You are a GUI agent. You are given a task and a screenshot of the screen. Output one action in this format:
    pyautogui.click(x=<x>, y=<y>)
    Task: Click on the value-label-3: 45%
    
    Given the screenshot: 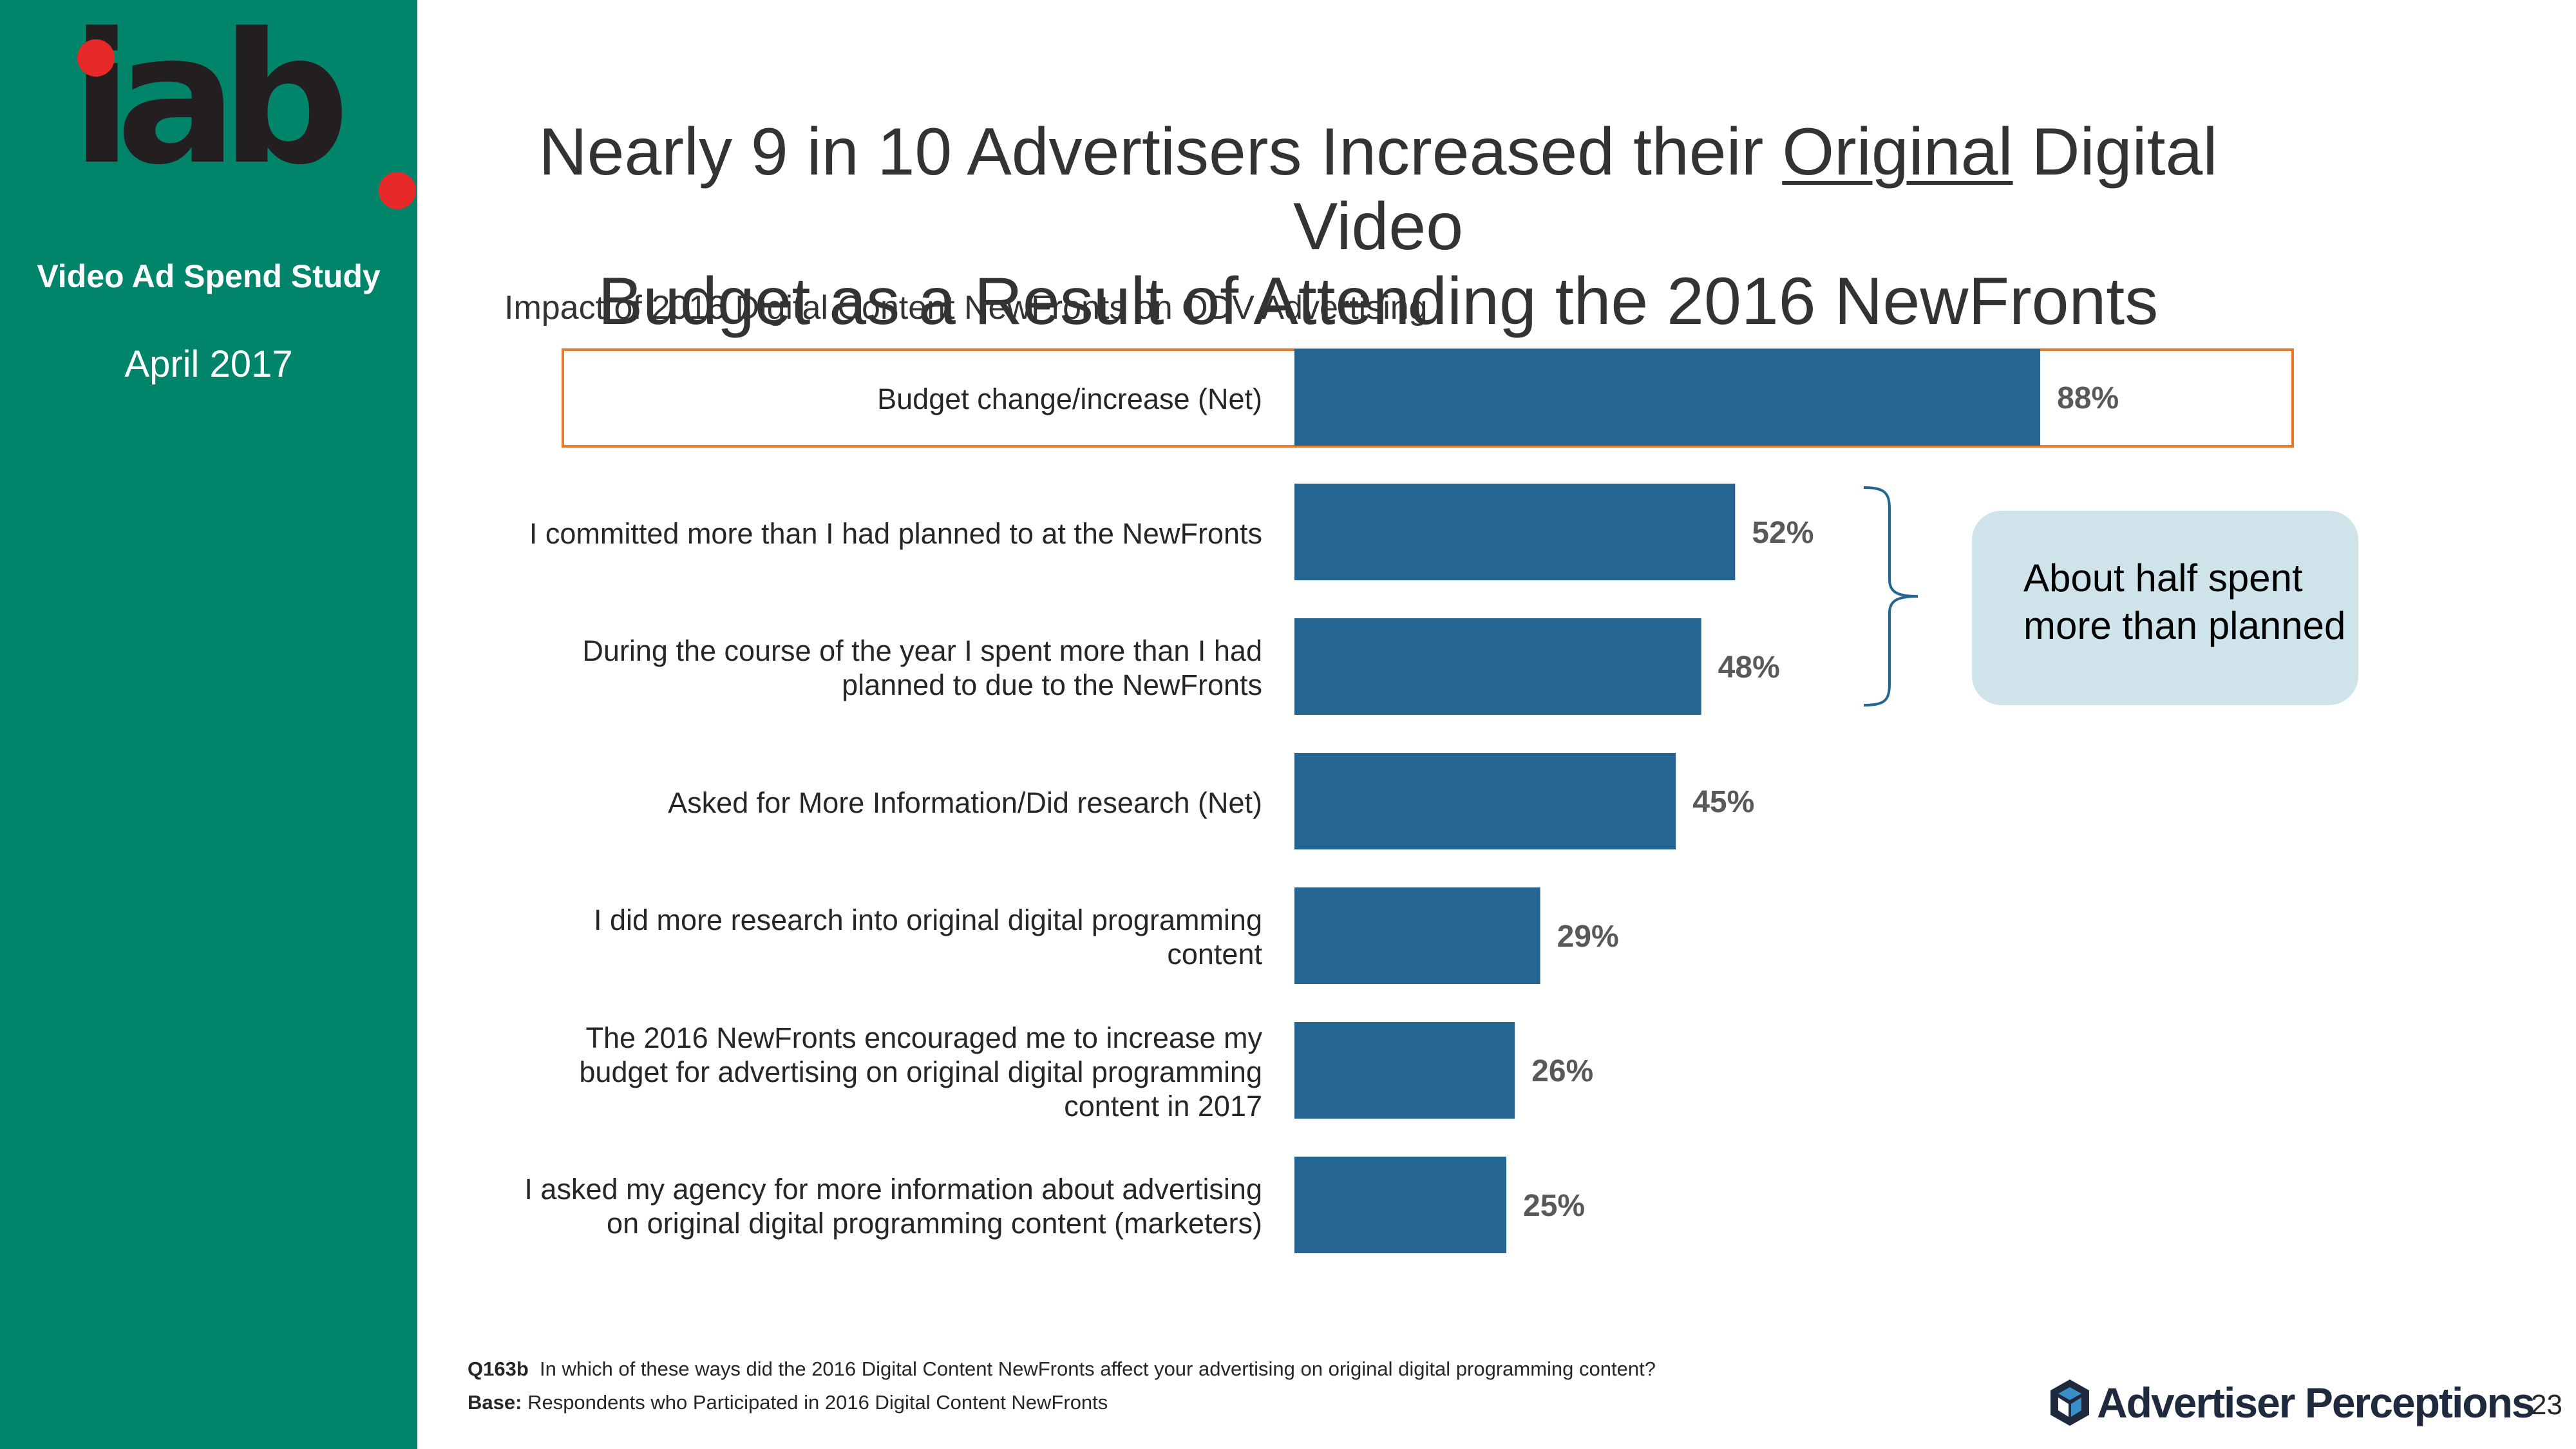 What is the action you would take?
    pyautogui.click(x=1723, y=802)
    